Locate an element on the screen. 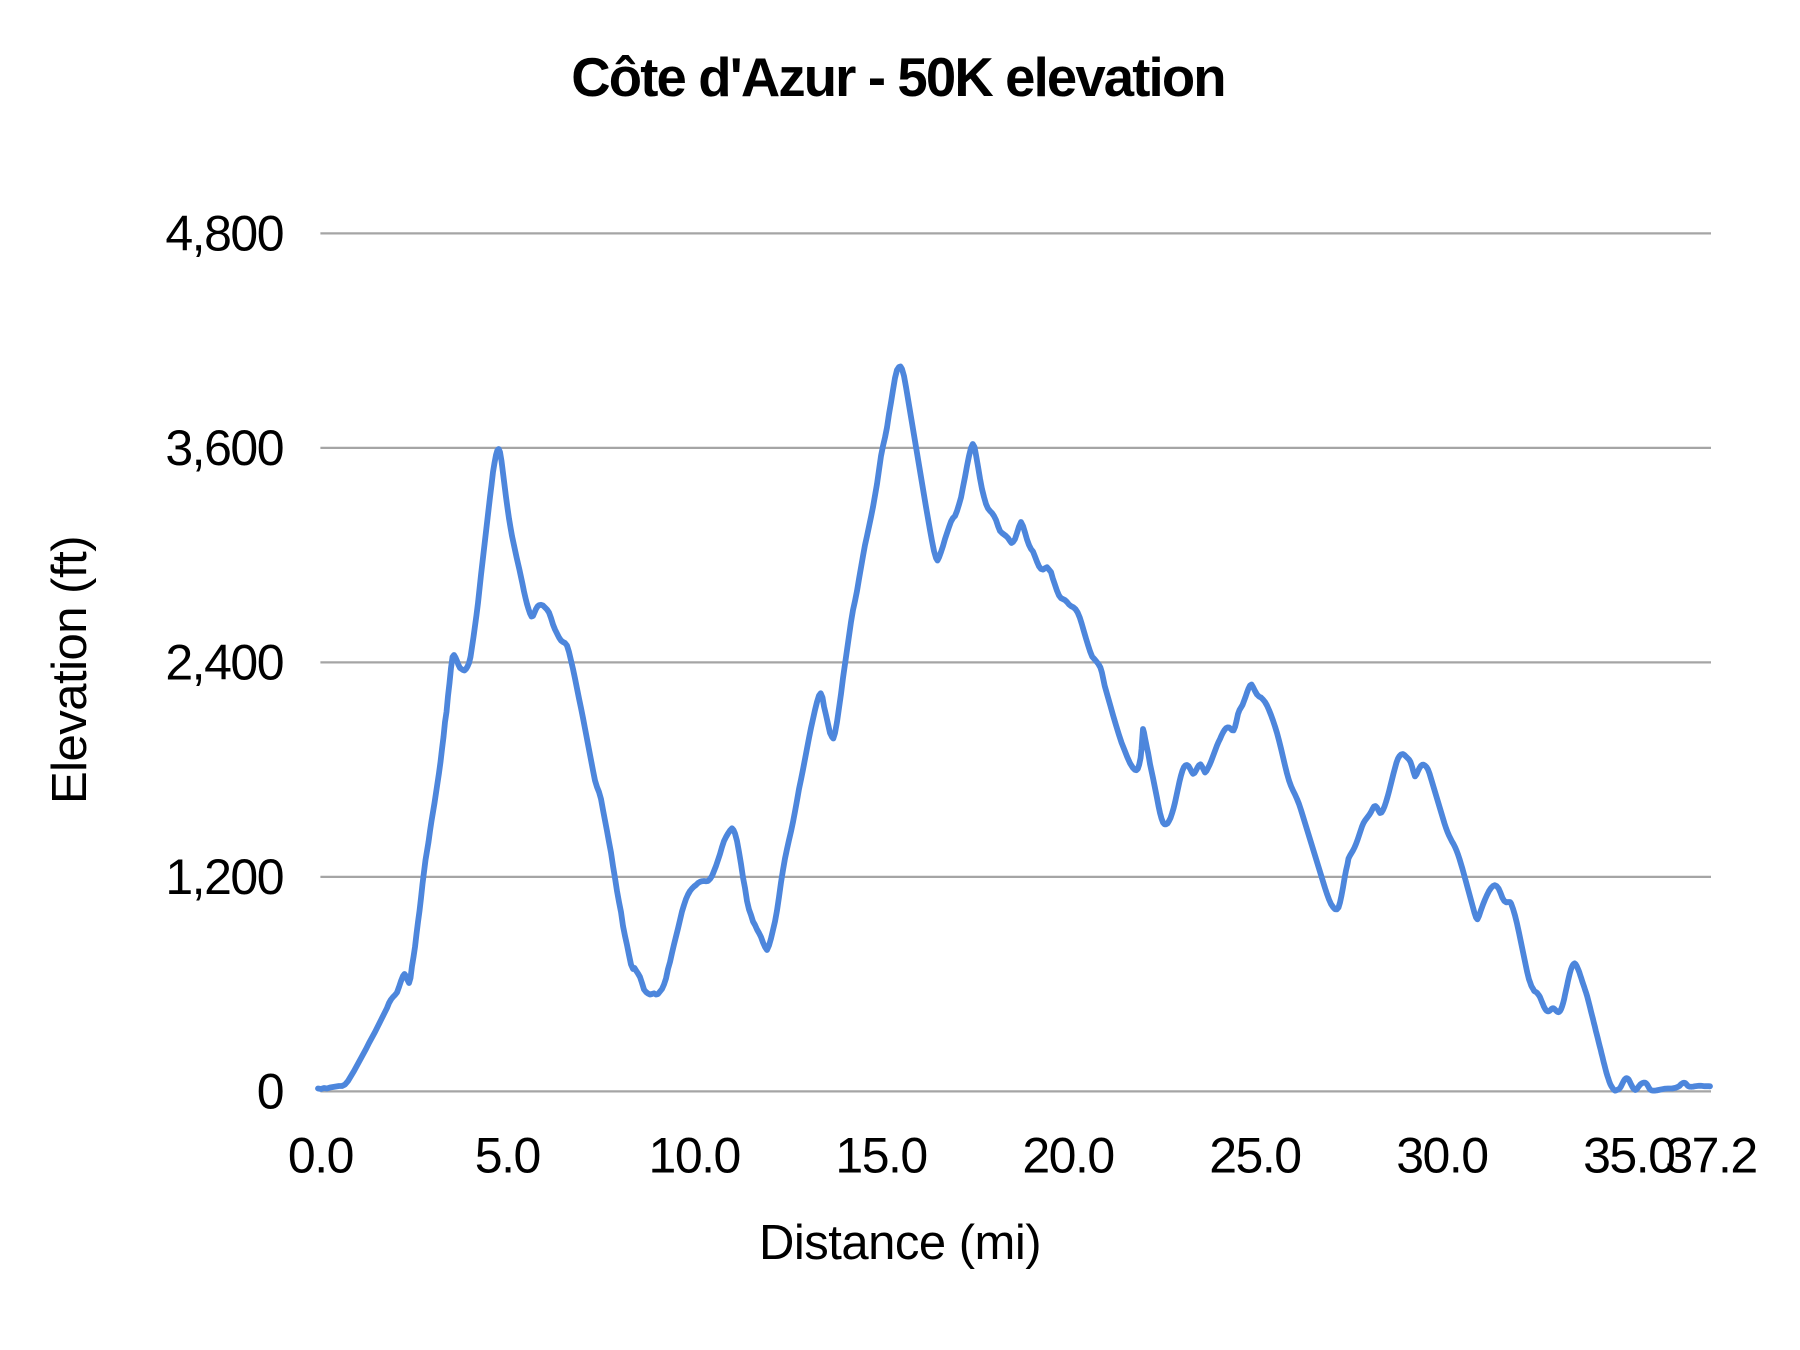 The width and height of the screenshot is (1800, 1350). svg-text: 3,600 is located at coordinates (224, 448).